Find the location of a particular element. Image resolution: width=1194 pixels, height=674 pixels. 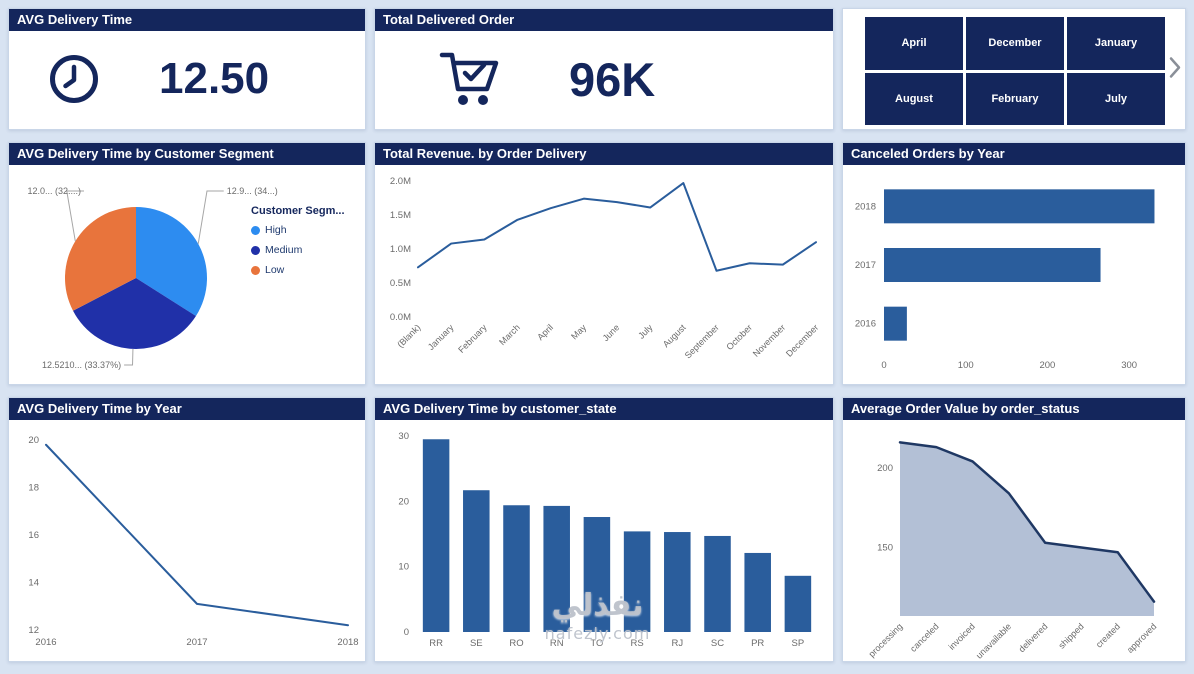

axis-label: March is located at coordinates (509, 334).